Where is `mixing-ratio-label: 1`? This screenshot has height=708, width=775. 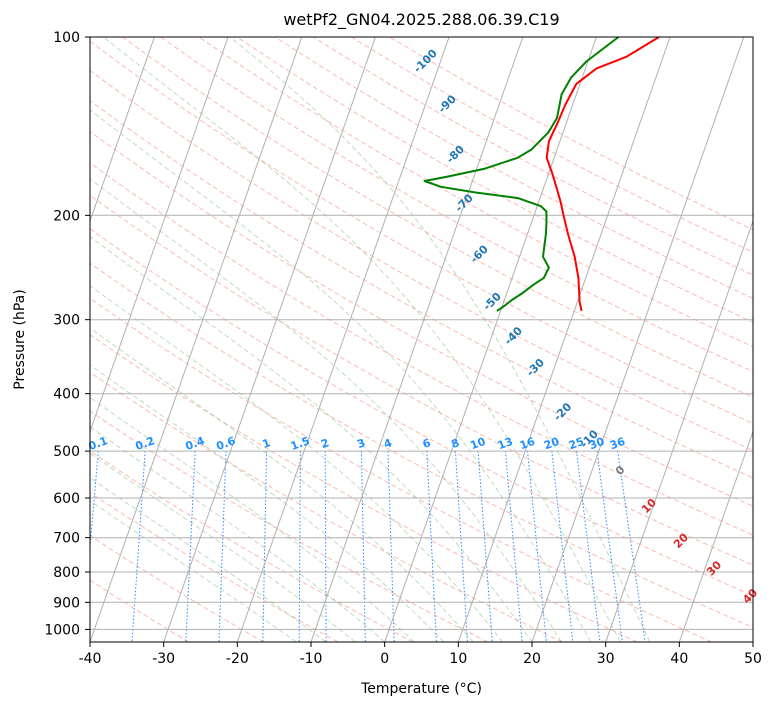 mixing-ratio-label: 1 is located at coordinates (267, 443).